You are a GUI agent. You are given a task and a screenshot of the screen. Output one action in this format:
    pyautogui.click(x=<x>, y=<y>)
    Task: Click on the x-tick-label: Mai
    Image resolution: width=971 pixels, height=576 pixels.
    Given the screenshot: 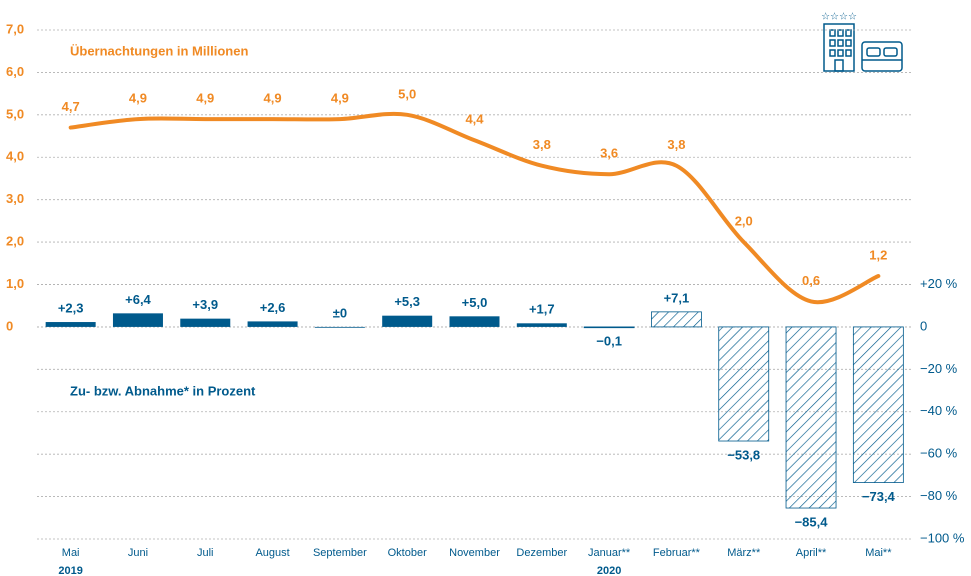 What is the action you would take?
    pyautogui.click(x=71, y=553)
    